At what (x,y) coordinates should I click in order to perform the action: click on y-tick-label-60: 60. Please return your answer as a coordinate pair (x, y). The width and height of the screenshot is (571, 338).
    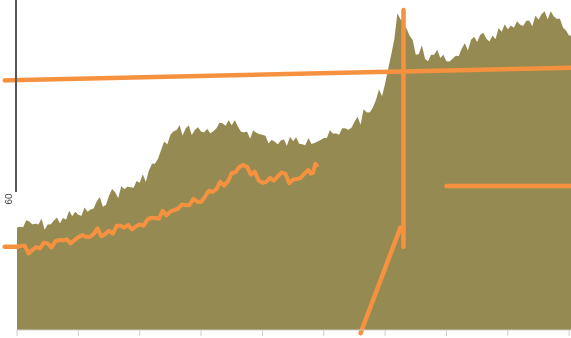
    Looking at the image, I should click on (9, 199).